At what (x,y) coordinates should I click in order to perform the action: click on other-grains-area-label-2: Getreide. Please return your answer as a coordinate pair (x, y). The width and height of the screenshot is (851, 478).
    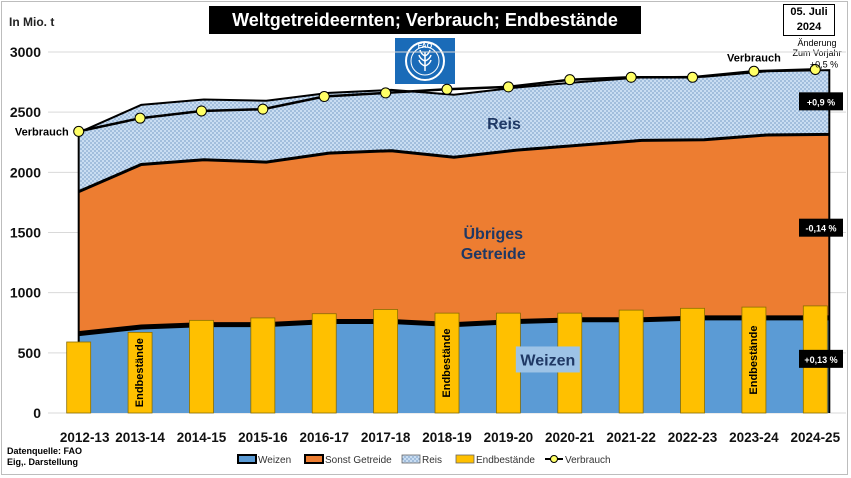
    Looking at the image, I should click on (493, 254).